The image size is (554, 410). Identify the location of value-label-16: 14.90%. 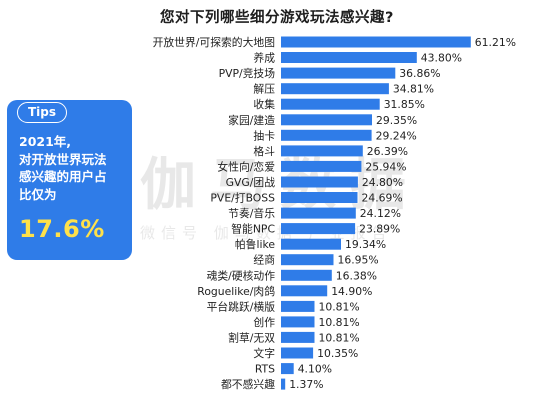
(351, 291).